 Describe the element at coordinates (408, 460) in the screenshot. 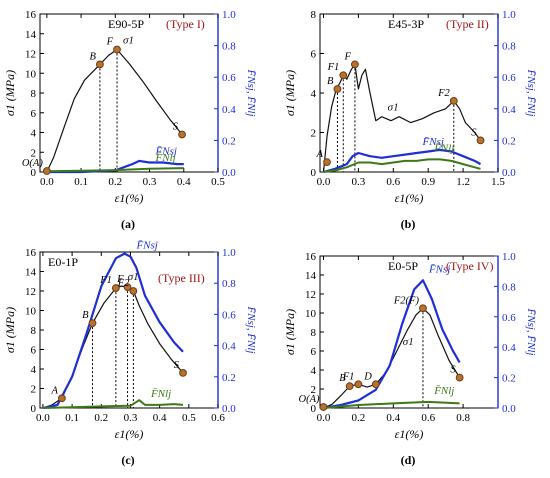

I see `panel-caption: (d)` at that location.